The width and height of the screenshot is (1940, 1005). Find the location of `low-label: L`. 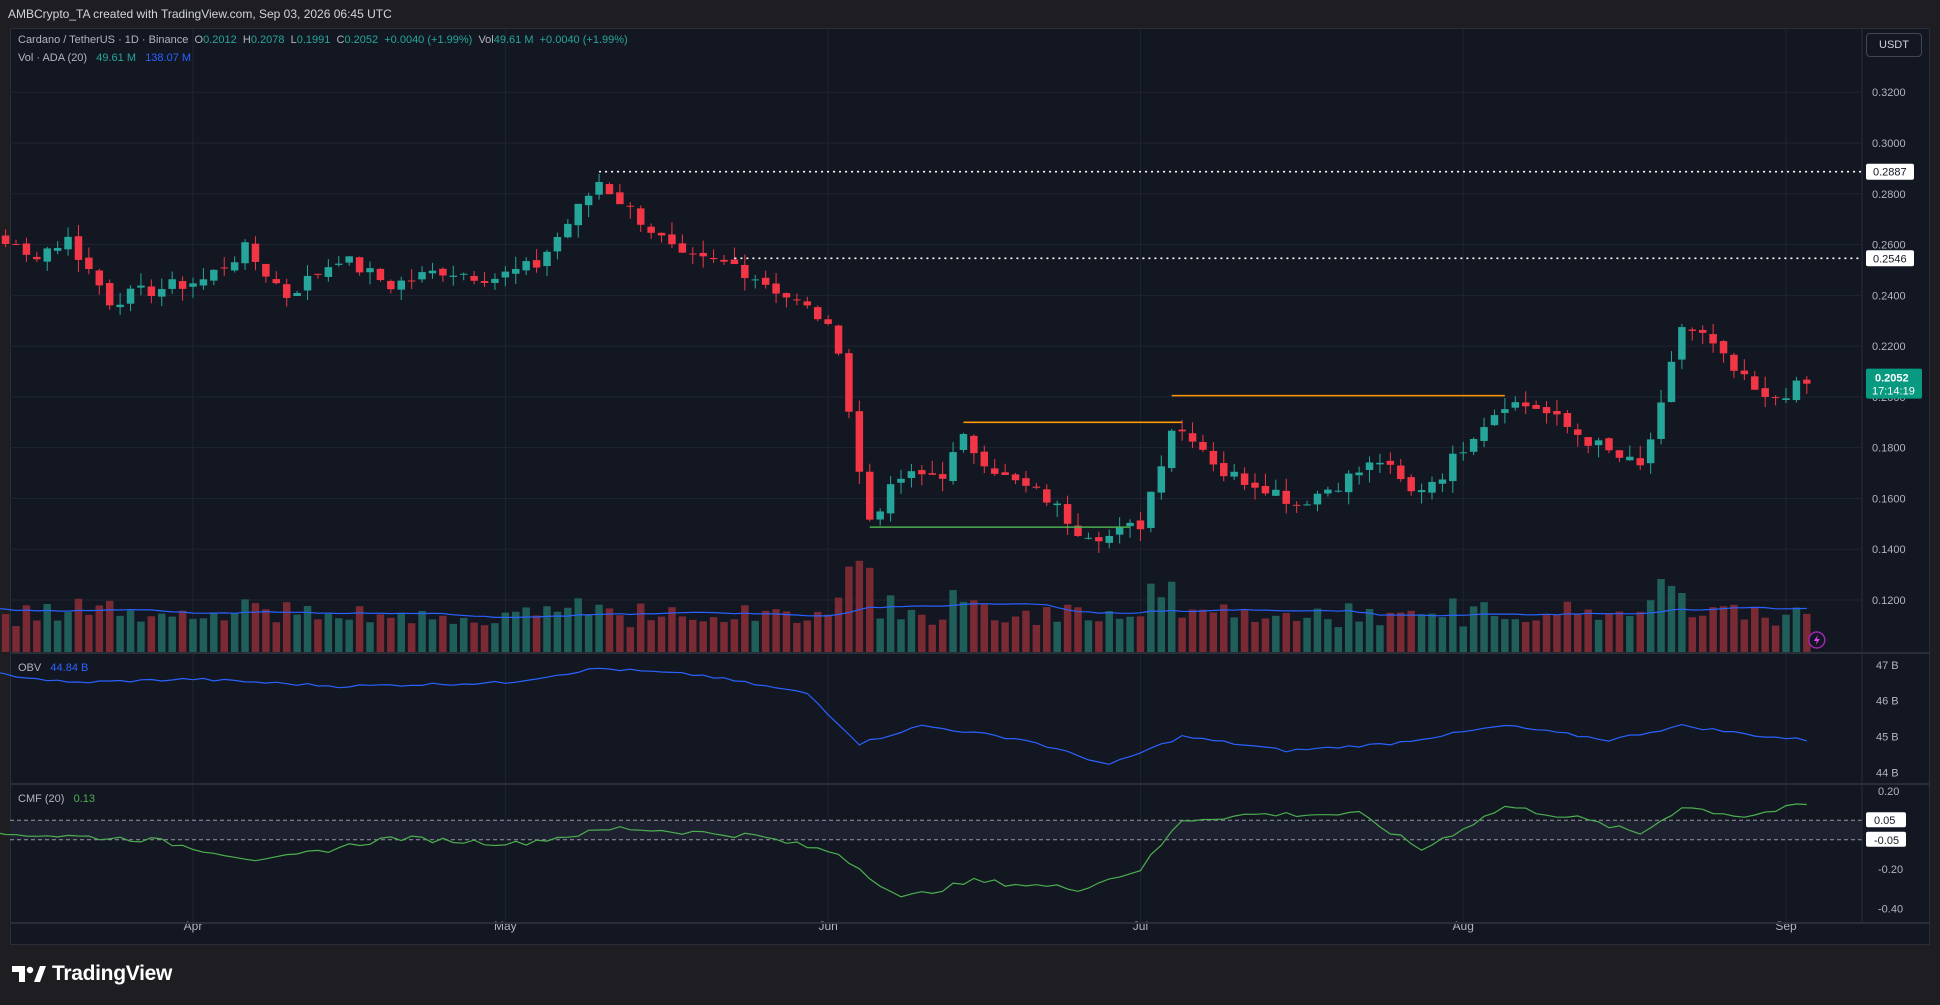

low-label: L is located at coordinates (293, 40).